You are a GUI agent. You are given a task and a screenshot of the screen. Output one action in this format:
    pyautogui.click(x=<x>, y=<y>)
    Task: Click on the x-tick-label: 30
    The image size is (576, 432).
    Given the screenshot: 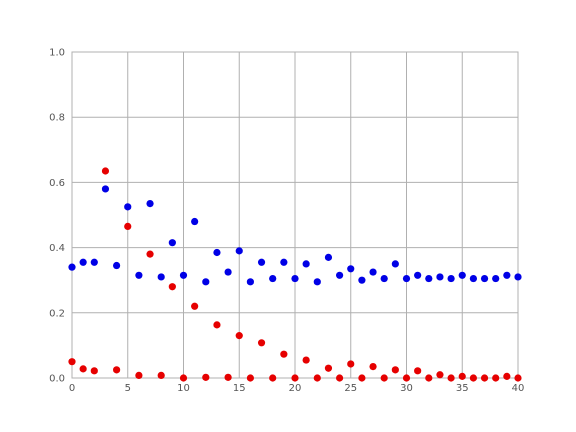 What is the action you would take?
    pyautogui.click(x=406, y=388)
    